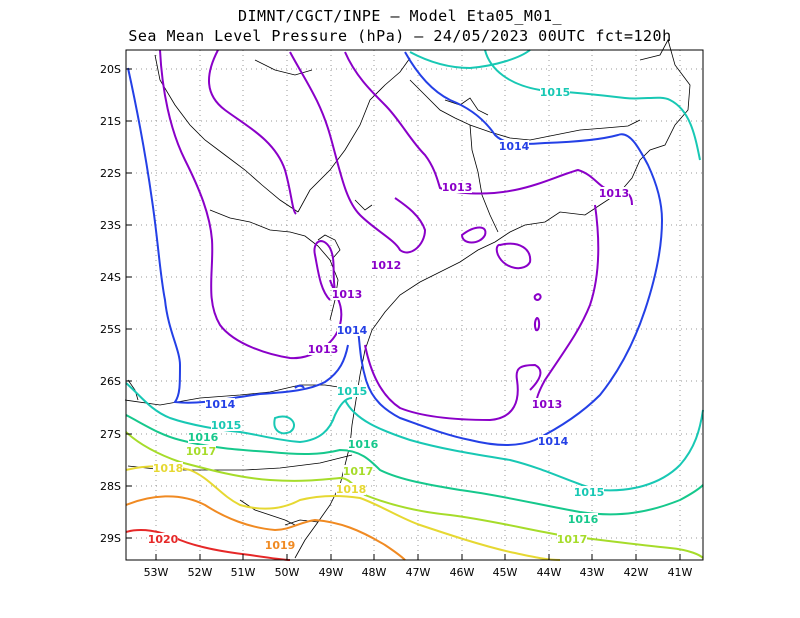  I want to click on isobar-label: 1012, so click(386, 265).